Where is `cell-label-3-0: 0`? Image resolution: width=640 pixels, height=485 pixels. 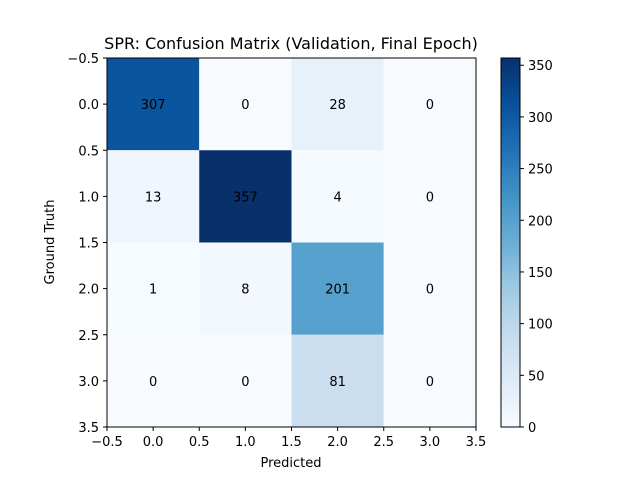
cell-label-3-0: 0 is located at coordinates (153, 382).